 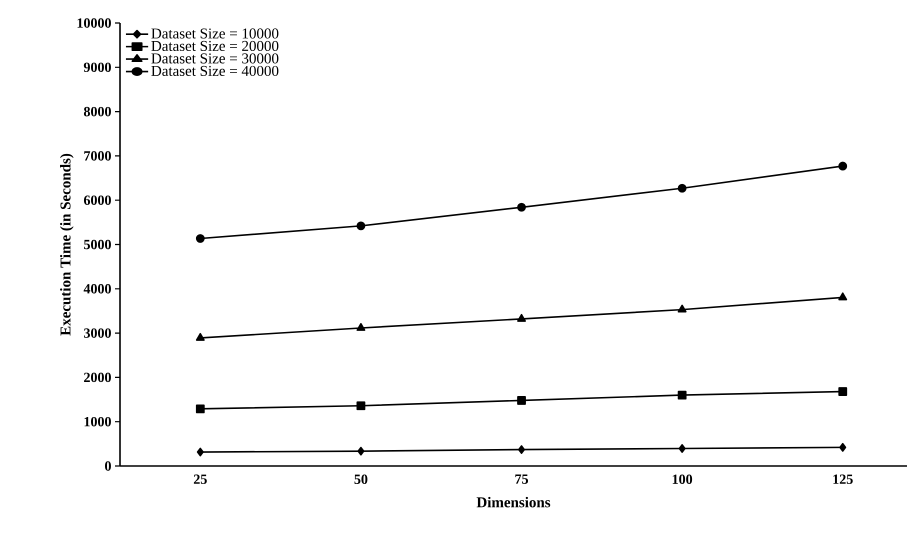 What do you see at coordinates (214, 71) in the screenshot?
I see `legend-label: Dataset Size = 40000` at bounding box center [214, 71].